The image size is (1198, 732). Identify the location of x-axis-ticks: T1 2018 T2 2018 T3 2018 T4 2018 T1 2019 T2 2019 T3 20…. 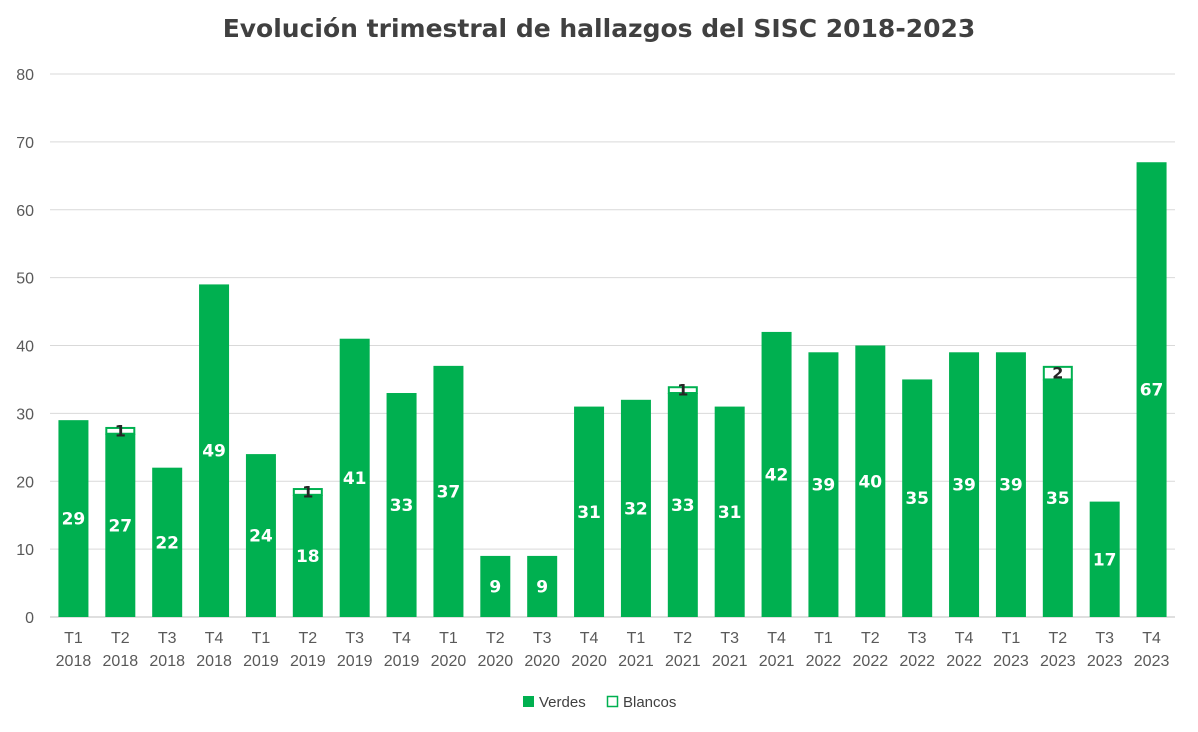
(613, 650).